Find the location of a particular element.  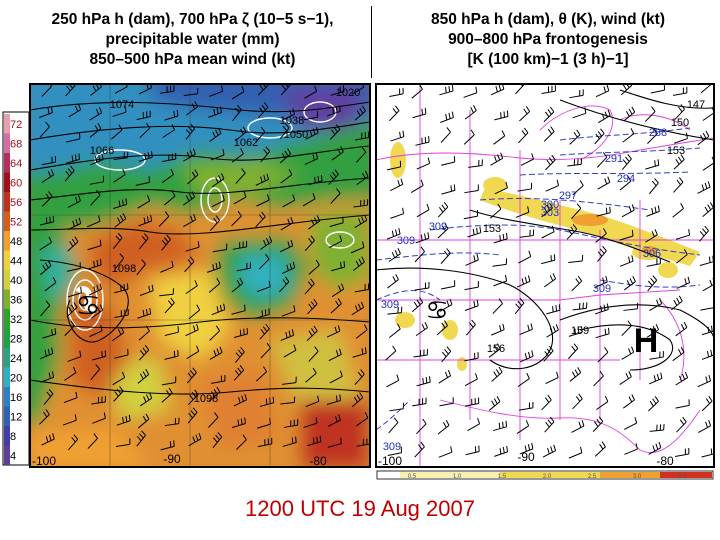

theta-label-297: 297 is located at coordinates (568, 196).